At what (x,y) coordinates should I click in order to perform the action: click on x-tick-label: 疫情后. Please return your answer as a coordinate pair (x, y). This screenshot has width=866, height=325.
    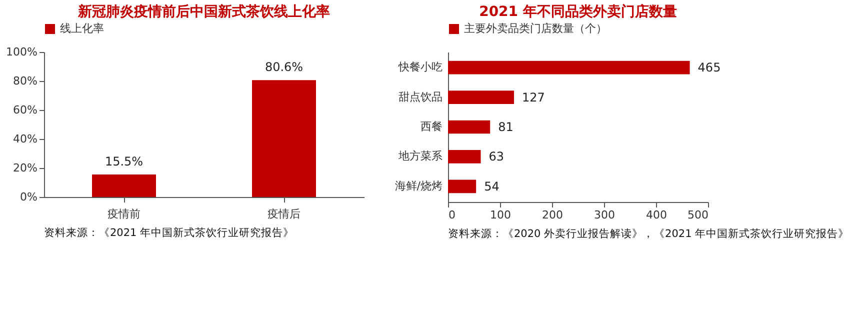
    Looking at the image, I should click on (284, 214).